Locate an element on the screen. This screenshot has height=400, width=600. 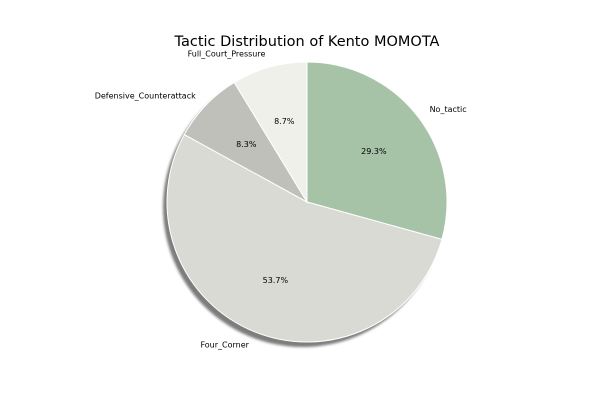
slice-percent-four-corner: 53.7% is located at coordinates (276, 280).